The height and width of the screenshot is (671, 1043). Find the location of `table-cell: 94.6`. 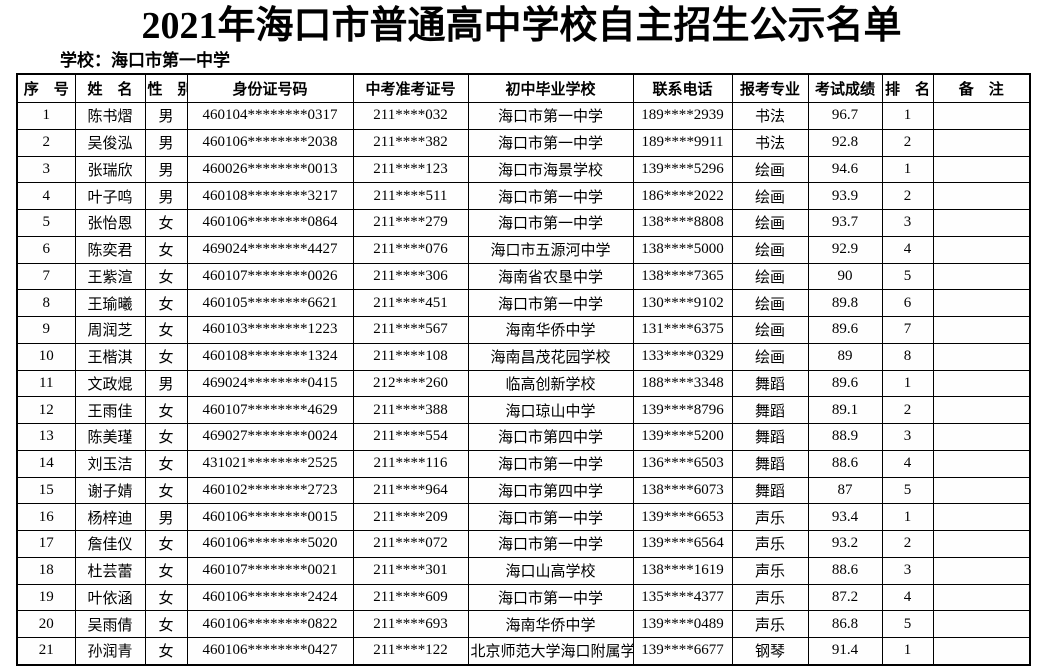

table-cell: 94.6 is located at coordinates (845, 169).